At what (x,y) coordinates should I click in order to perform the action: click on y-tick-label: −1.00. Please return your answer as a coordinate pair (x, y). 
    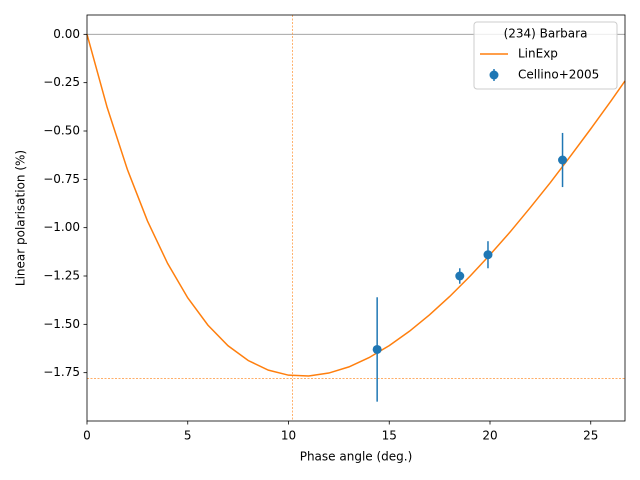
    Looking at the image, I should click on (61, 227).